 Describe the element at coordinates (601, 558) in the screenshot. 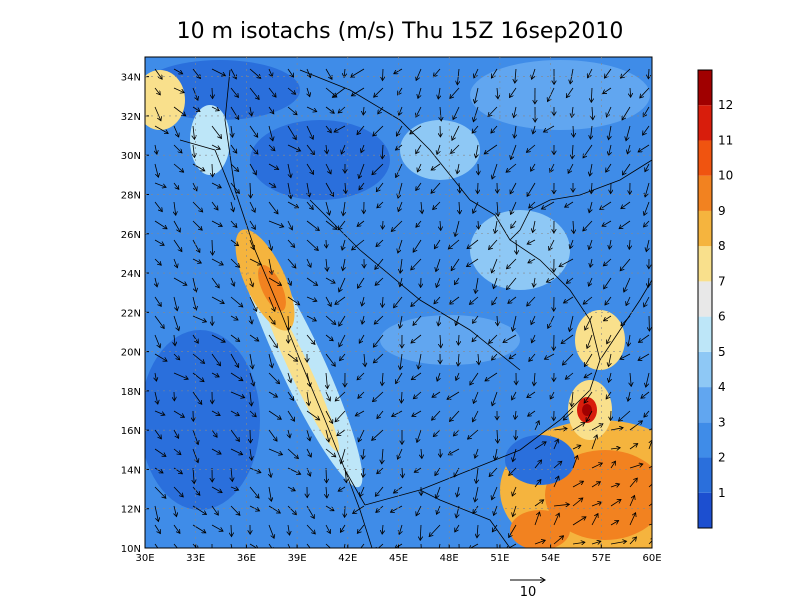

I see `x-tick-label: 57E` at that location.